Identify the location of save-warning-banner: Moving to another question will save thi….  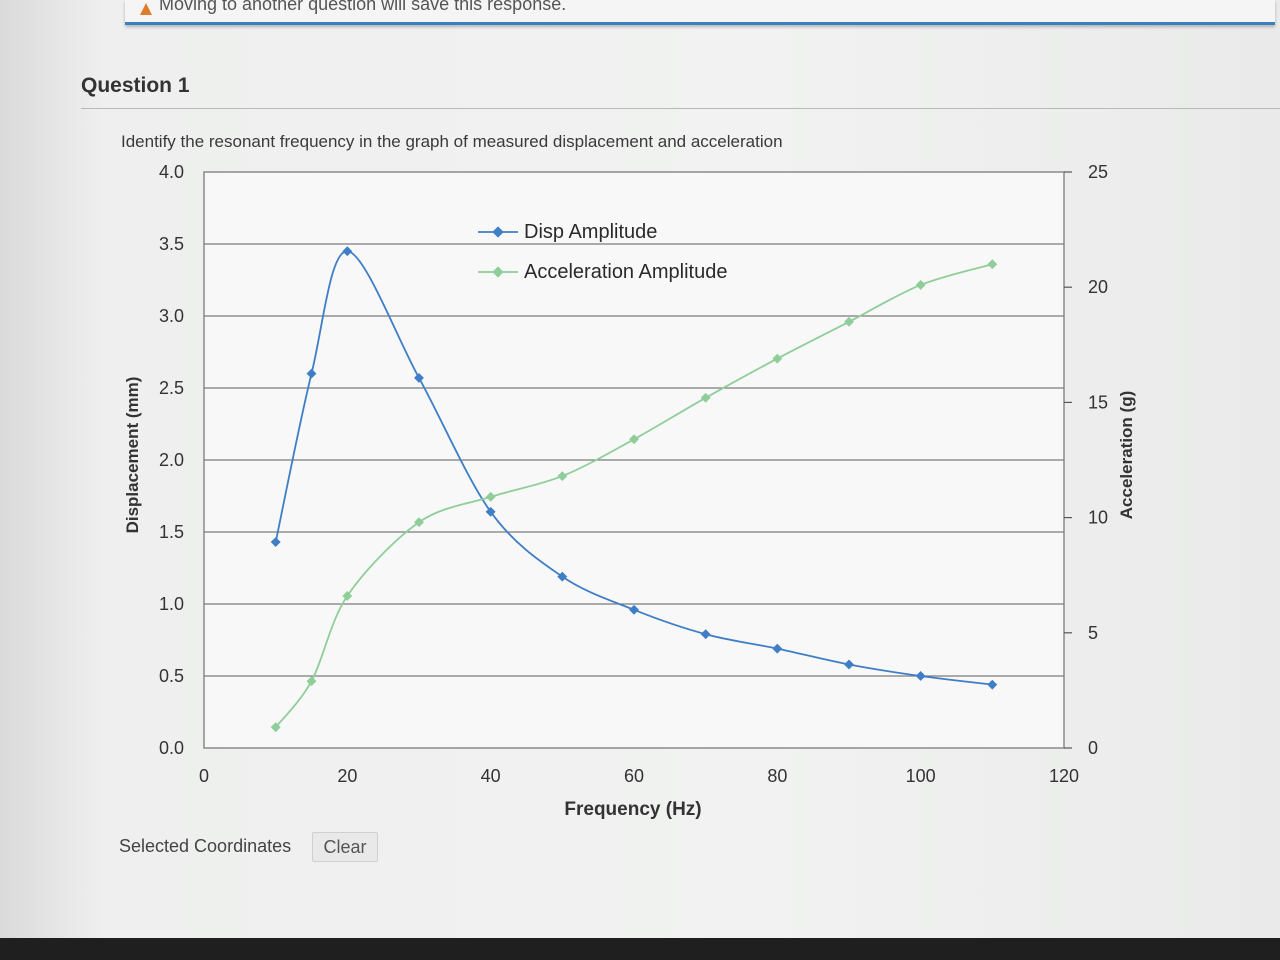
(700, 12).